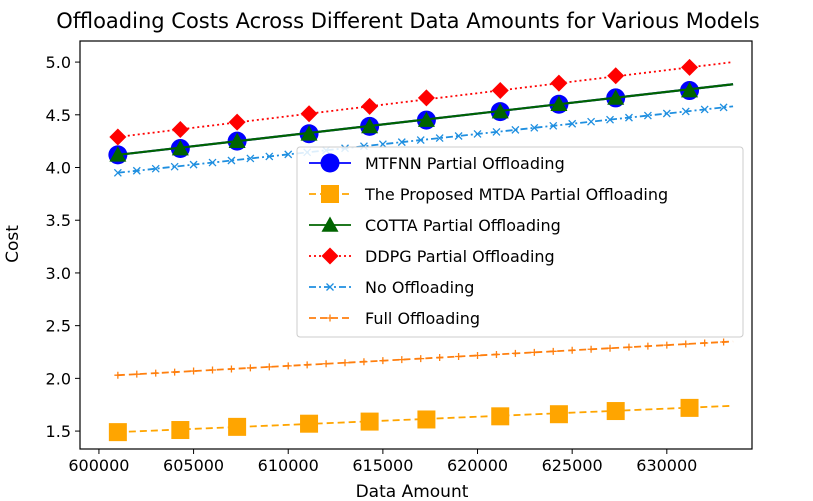 The width and height of the screenshot is (813, 501). Describe the element at coordinates (419, 287) in the screenshot. I see `legend-label: No Offloading` at that location.